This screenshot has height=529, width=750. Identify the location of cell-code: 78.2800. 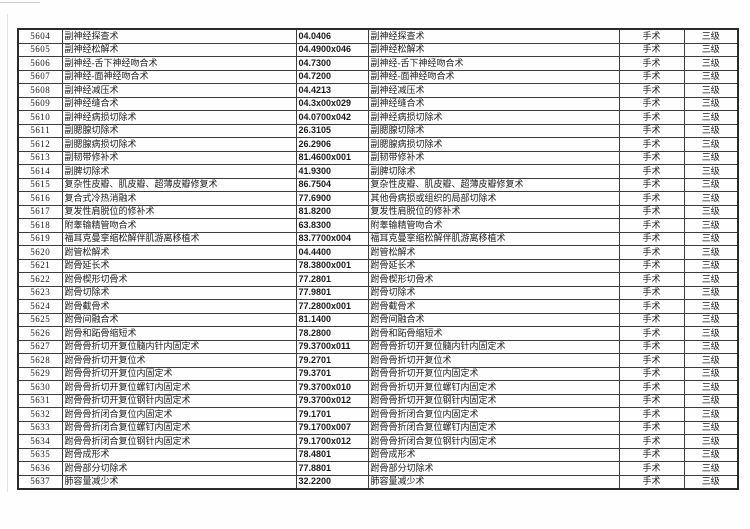
(332, 333).